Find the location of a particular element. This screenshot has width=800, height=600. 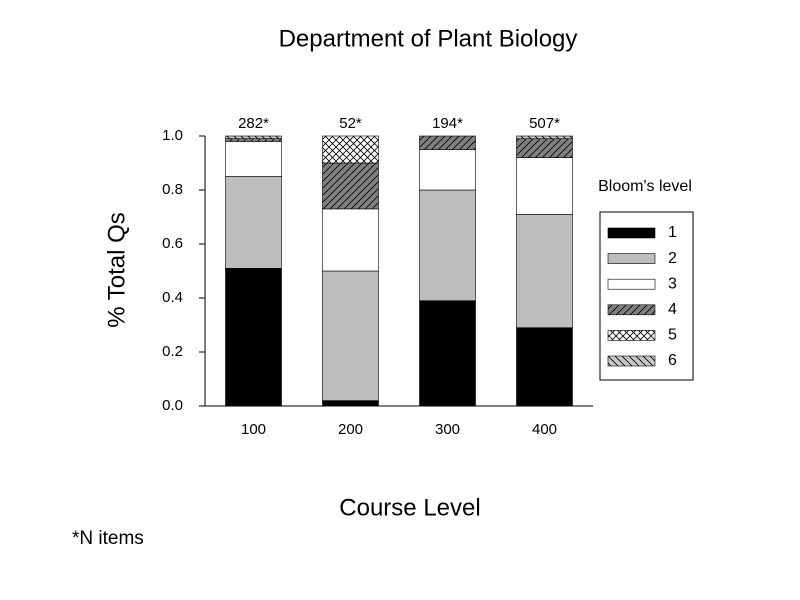

x-tick-label: 400 is located at coordinates (544, 429).